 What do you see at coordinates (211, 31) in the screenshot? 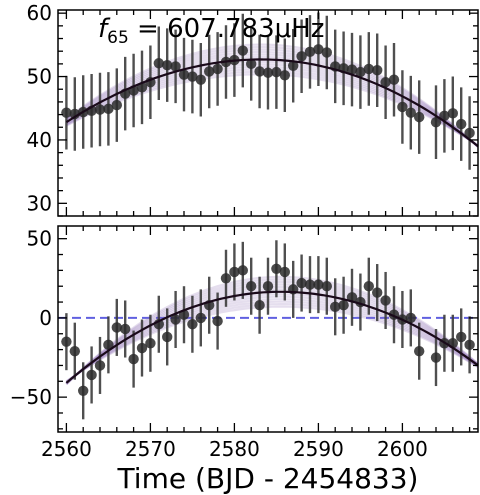
I see `frequency-annotation: f65 = 607.783μHz` at bounding box center [211, 31].